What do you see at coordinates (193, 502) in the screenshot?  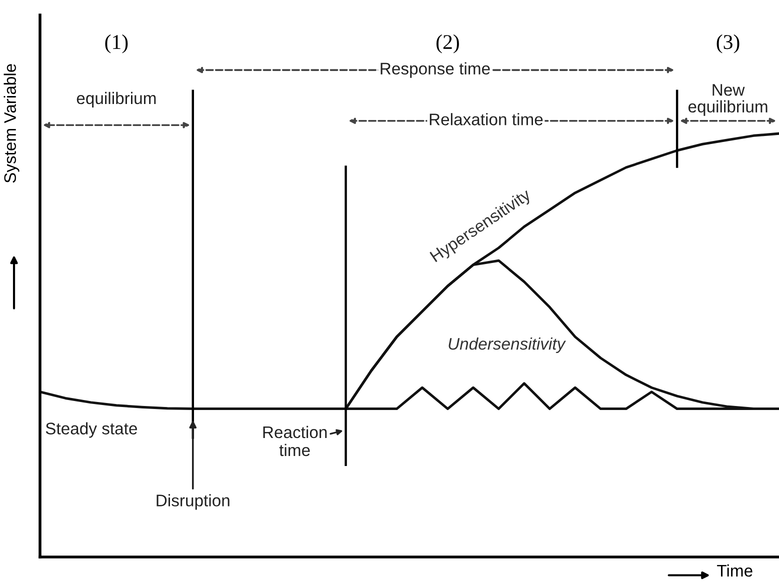 I see `annotation: Disruption` at bounding box center [193, 502].